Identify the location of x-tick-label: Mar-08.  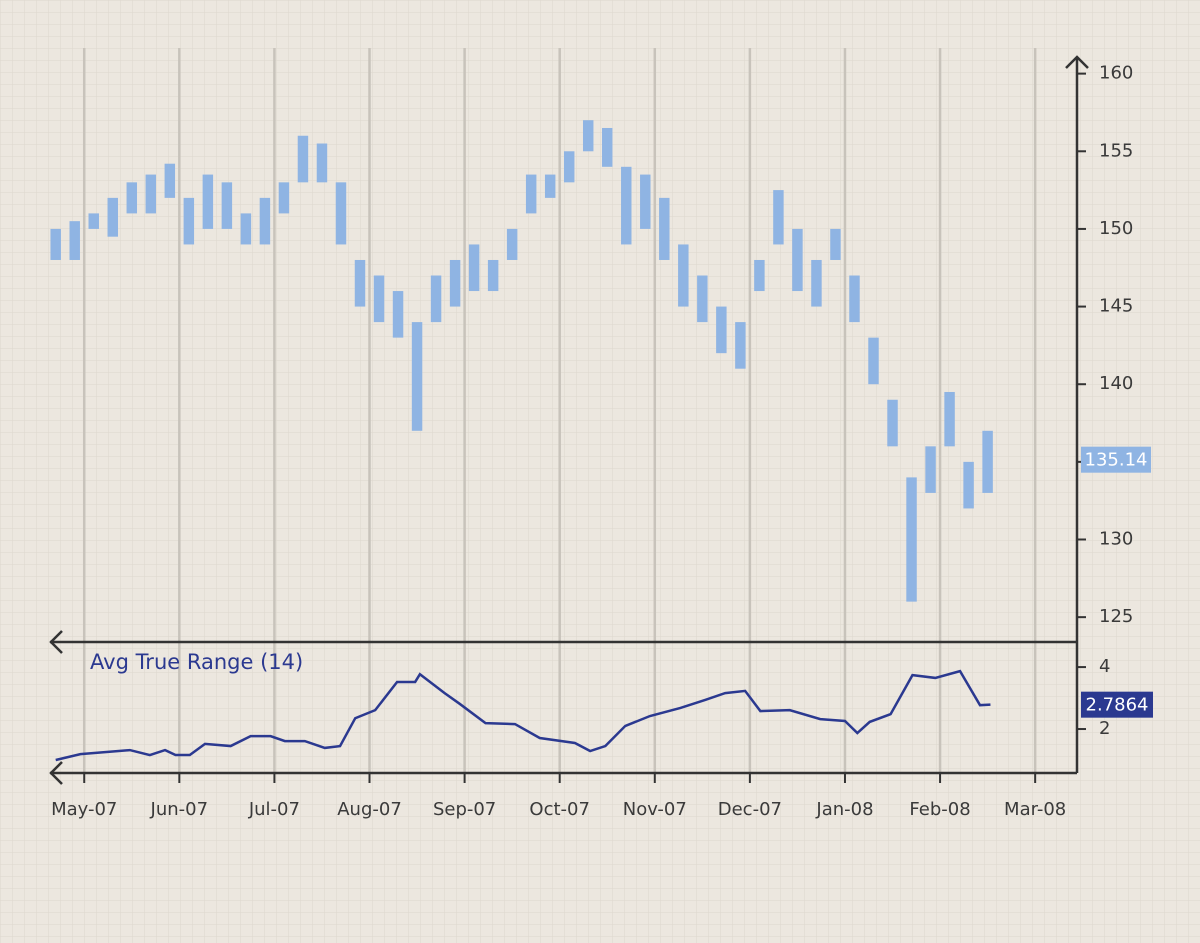
(1035, 809).